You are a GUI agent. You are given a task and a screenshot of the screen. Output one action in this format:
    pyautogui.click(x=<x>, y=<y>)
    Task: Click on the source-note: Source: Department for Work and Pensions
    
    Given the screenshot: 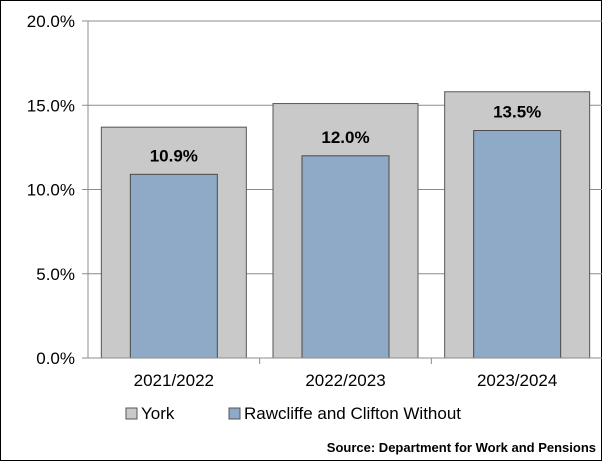 What is the action you would take?
    pyautogui.click(x=461, y=447)
    